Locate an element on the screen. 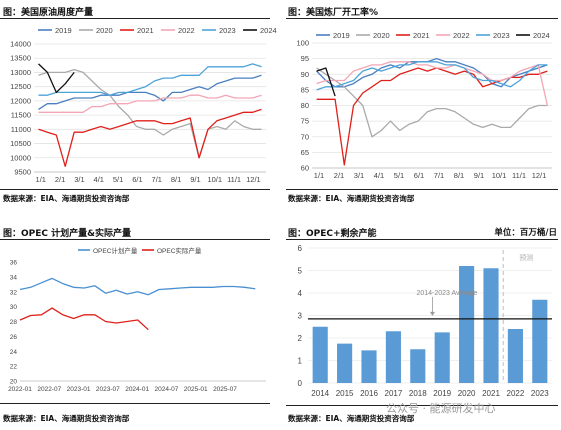 The image size is (561, 430). y-tick-label: 5 is located at coordinates (300, 271).